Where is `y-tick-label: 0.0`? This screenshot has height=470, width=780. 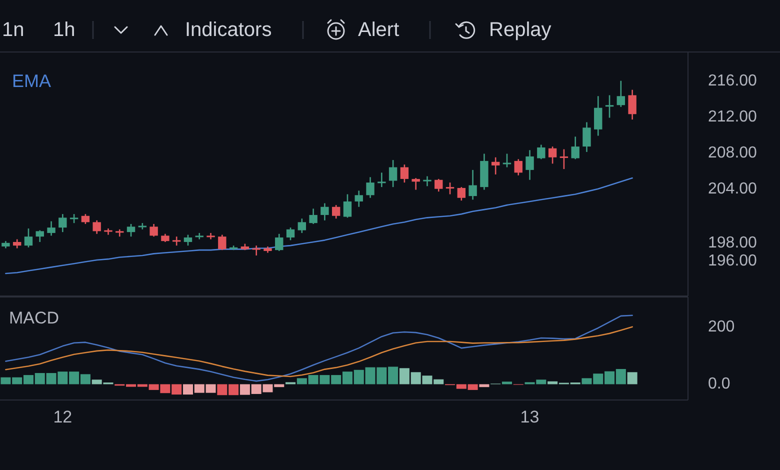 y-tick-label: 0.0 is located at coordinates (719, 384).